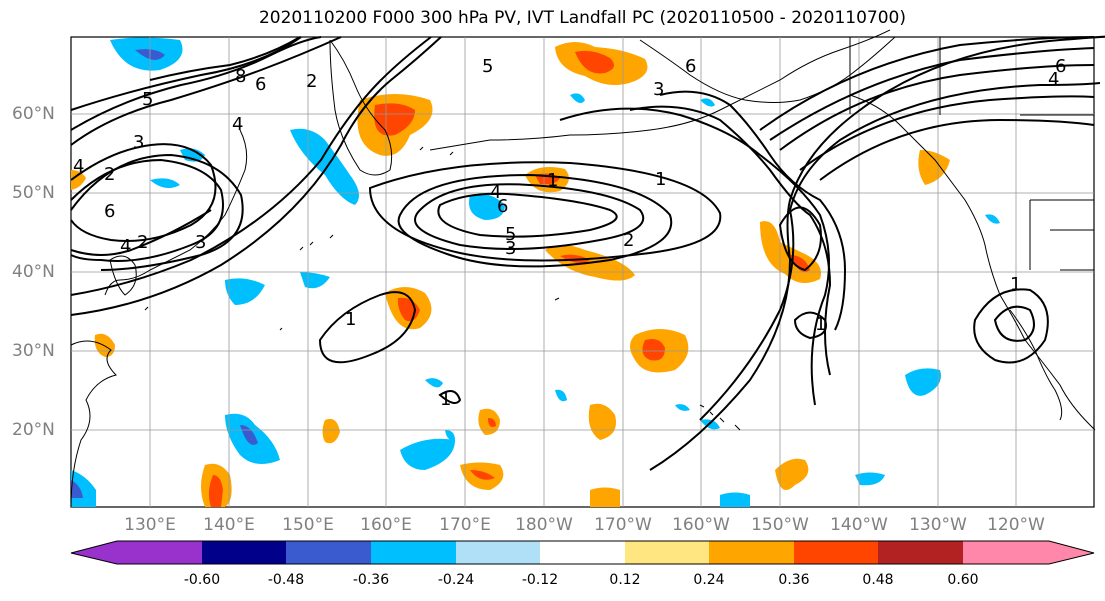 The width and height of the screenshot is (1105, 601). Describe the element at coordinates (878, 580) in the screenshot. I see `colorbar-tick: 0.48` at that location.